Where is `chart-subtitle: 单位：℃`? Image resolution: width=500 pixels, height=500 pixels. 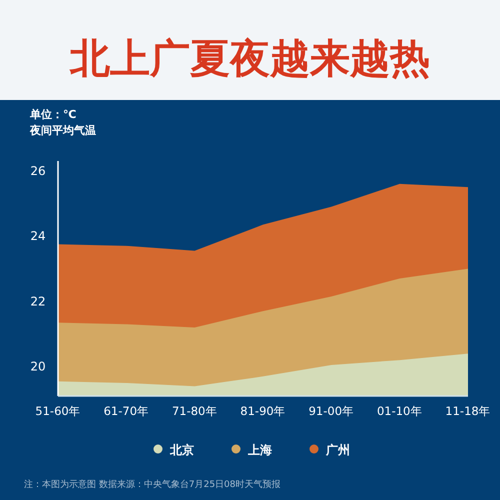
chart-subtitle: 单位：℃ is located at coordinates (52, 114).